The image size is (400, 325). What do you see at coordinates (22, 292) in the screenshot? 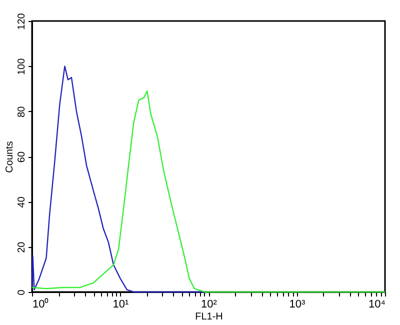
I see `y-tick-label: 0` at bounding box center [22, 292].